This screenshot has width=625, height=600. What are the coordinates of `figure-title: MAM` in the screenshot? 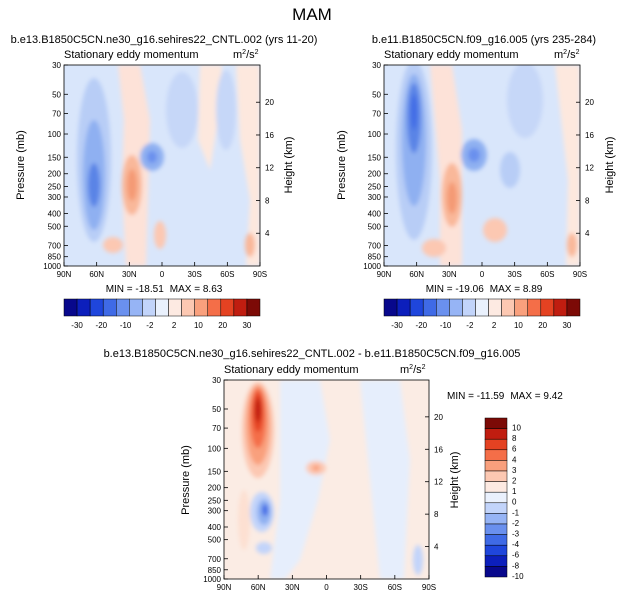 It's located at (312, 14).